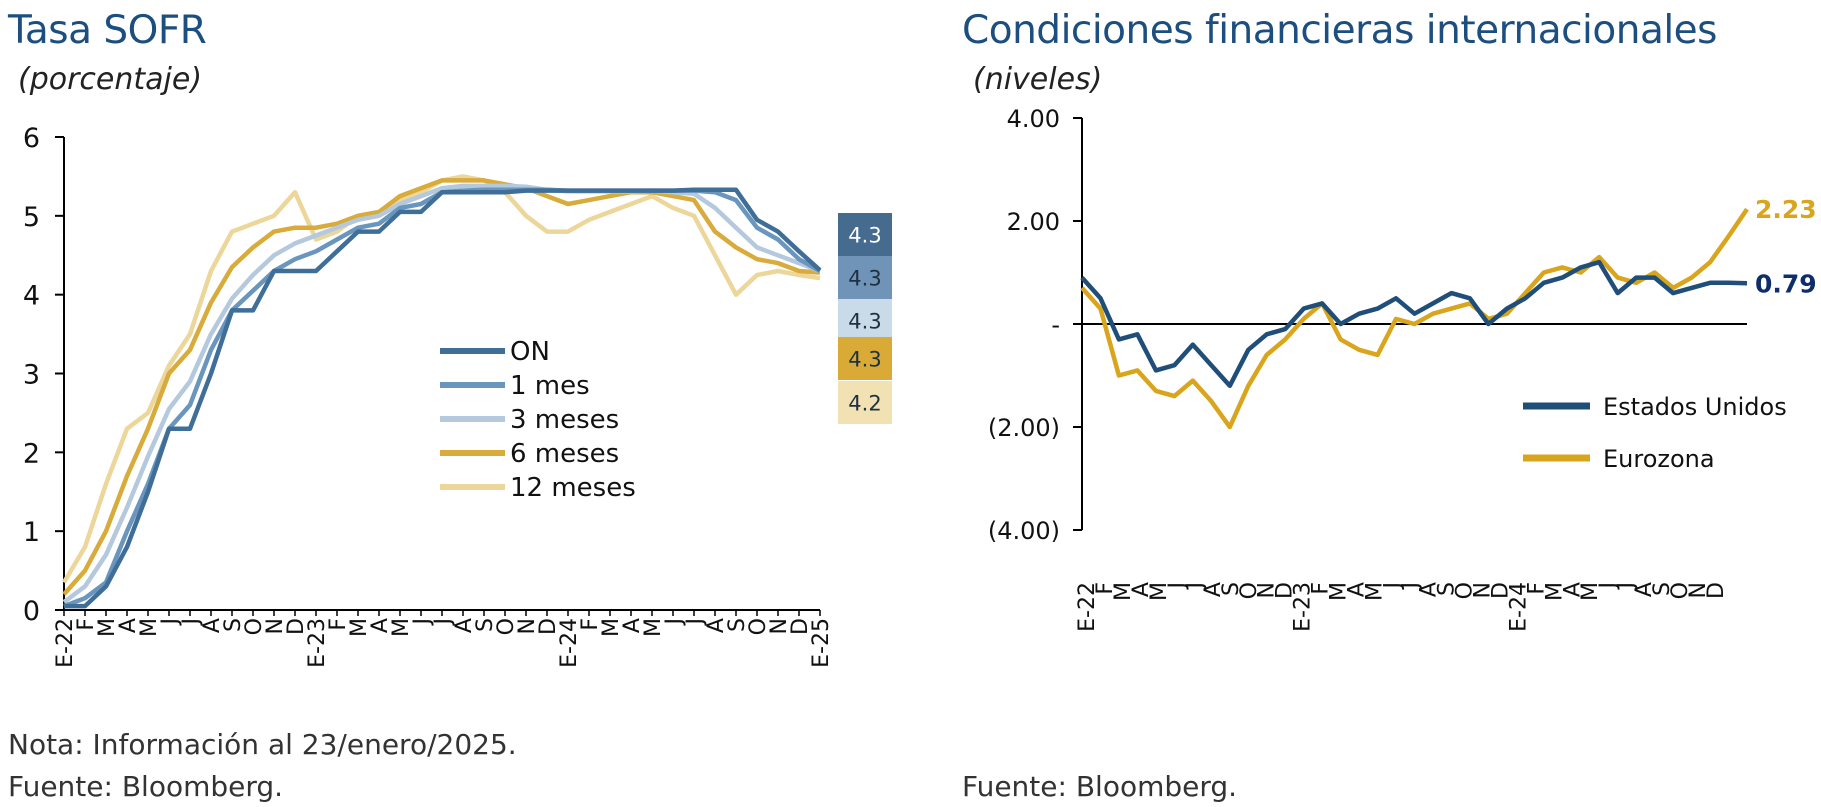 Image resolution: width=1821 pixels, height=807 pixels. Describe the element at coordinates (31, 296) in the screenshot. I see `y-tick-label: 4` at that location.